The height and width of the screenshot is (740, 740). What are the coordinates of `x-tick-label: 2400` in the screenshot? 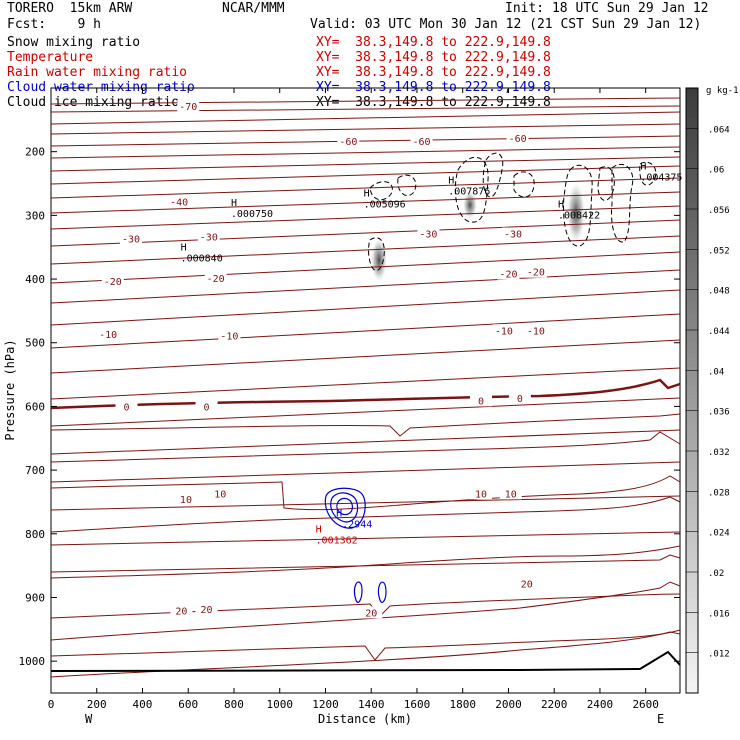 It's located at (600, 704).